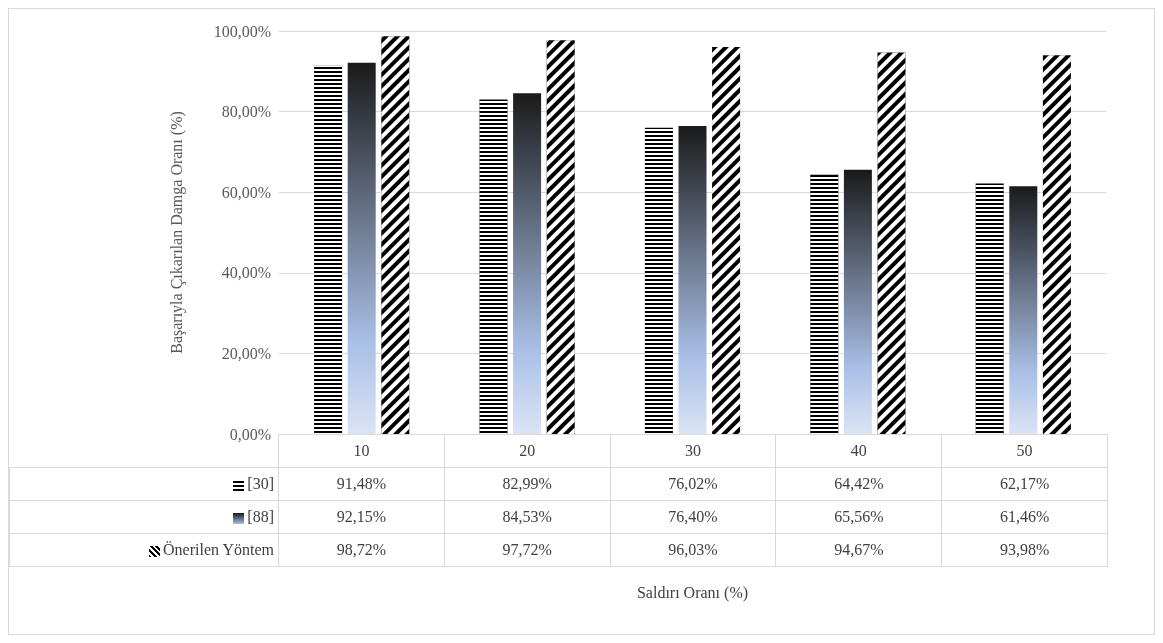 The width and height of the screenshot is (1163, 643). I want to click on legend-label: Önerilen Yöntem, so click(144, 550).